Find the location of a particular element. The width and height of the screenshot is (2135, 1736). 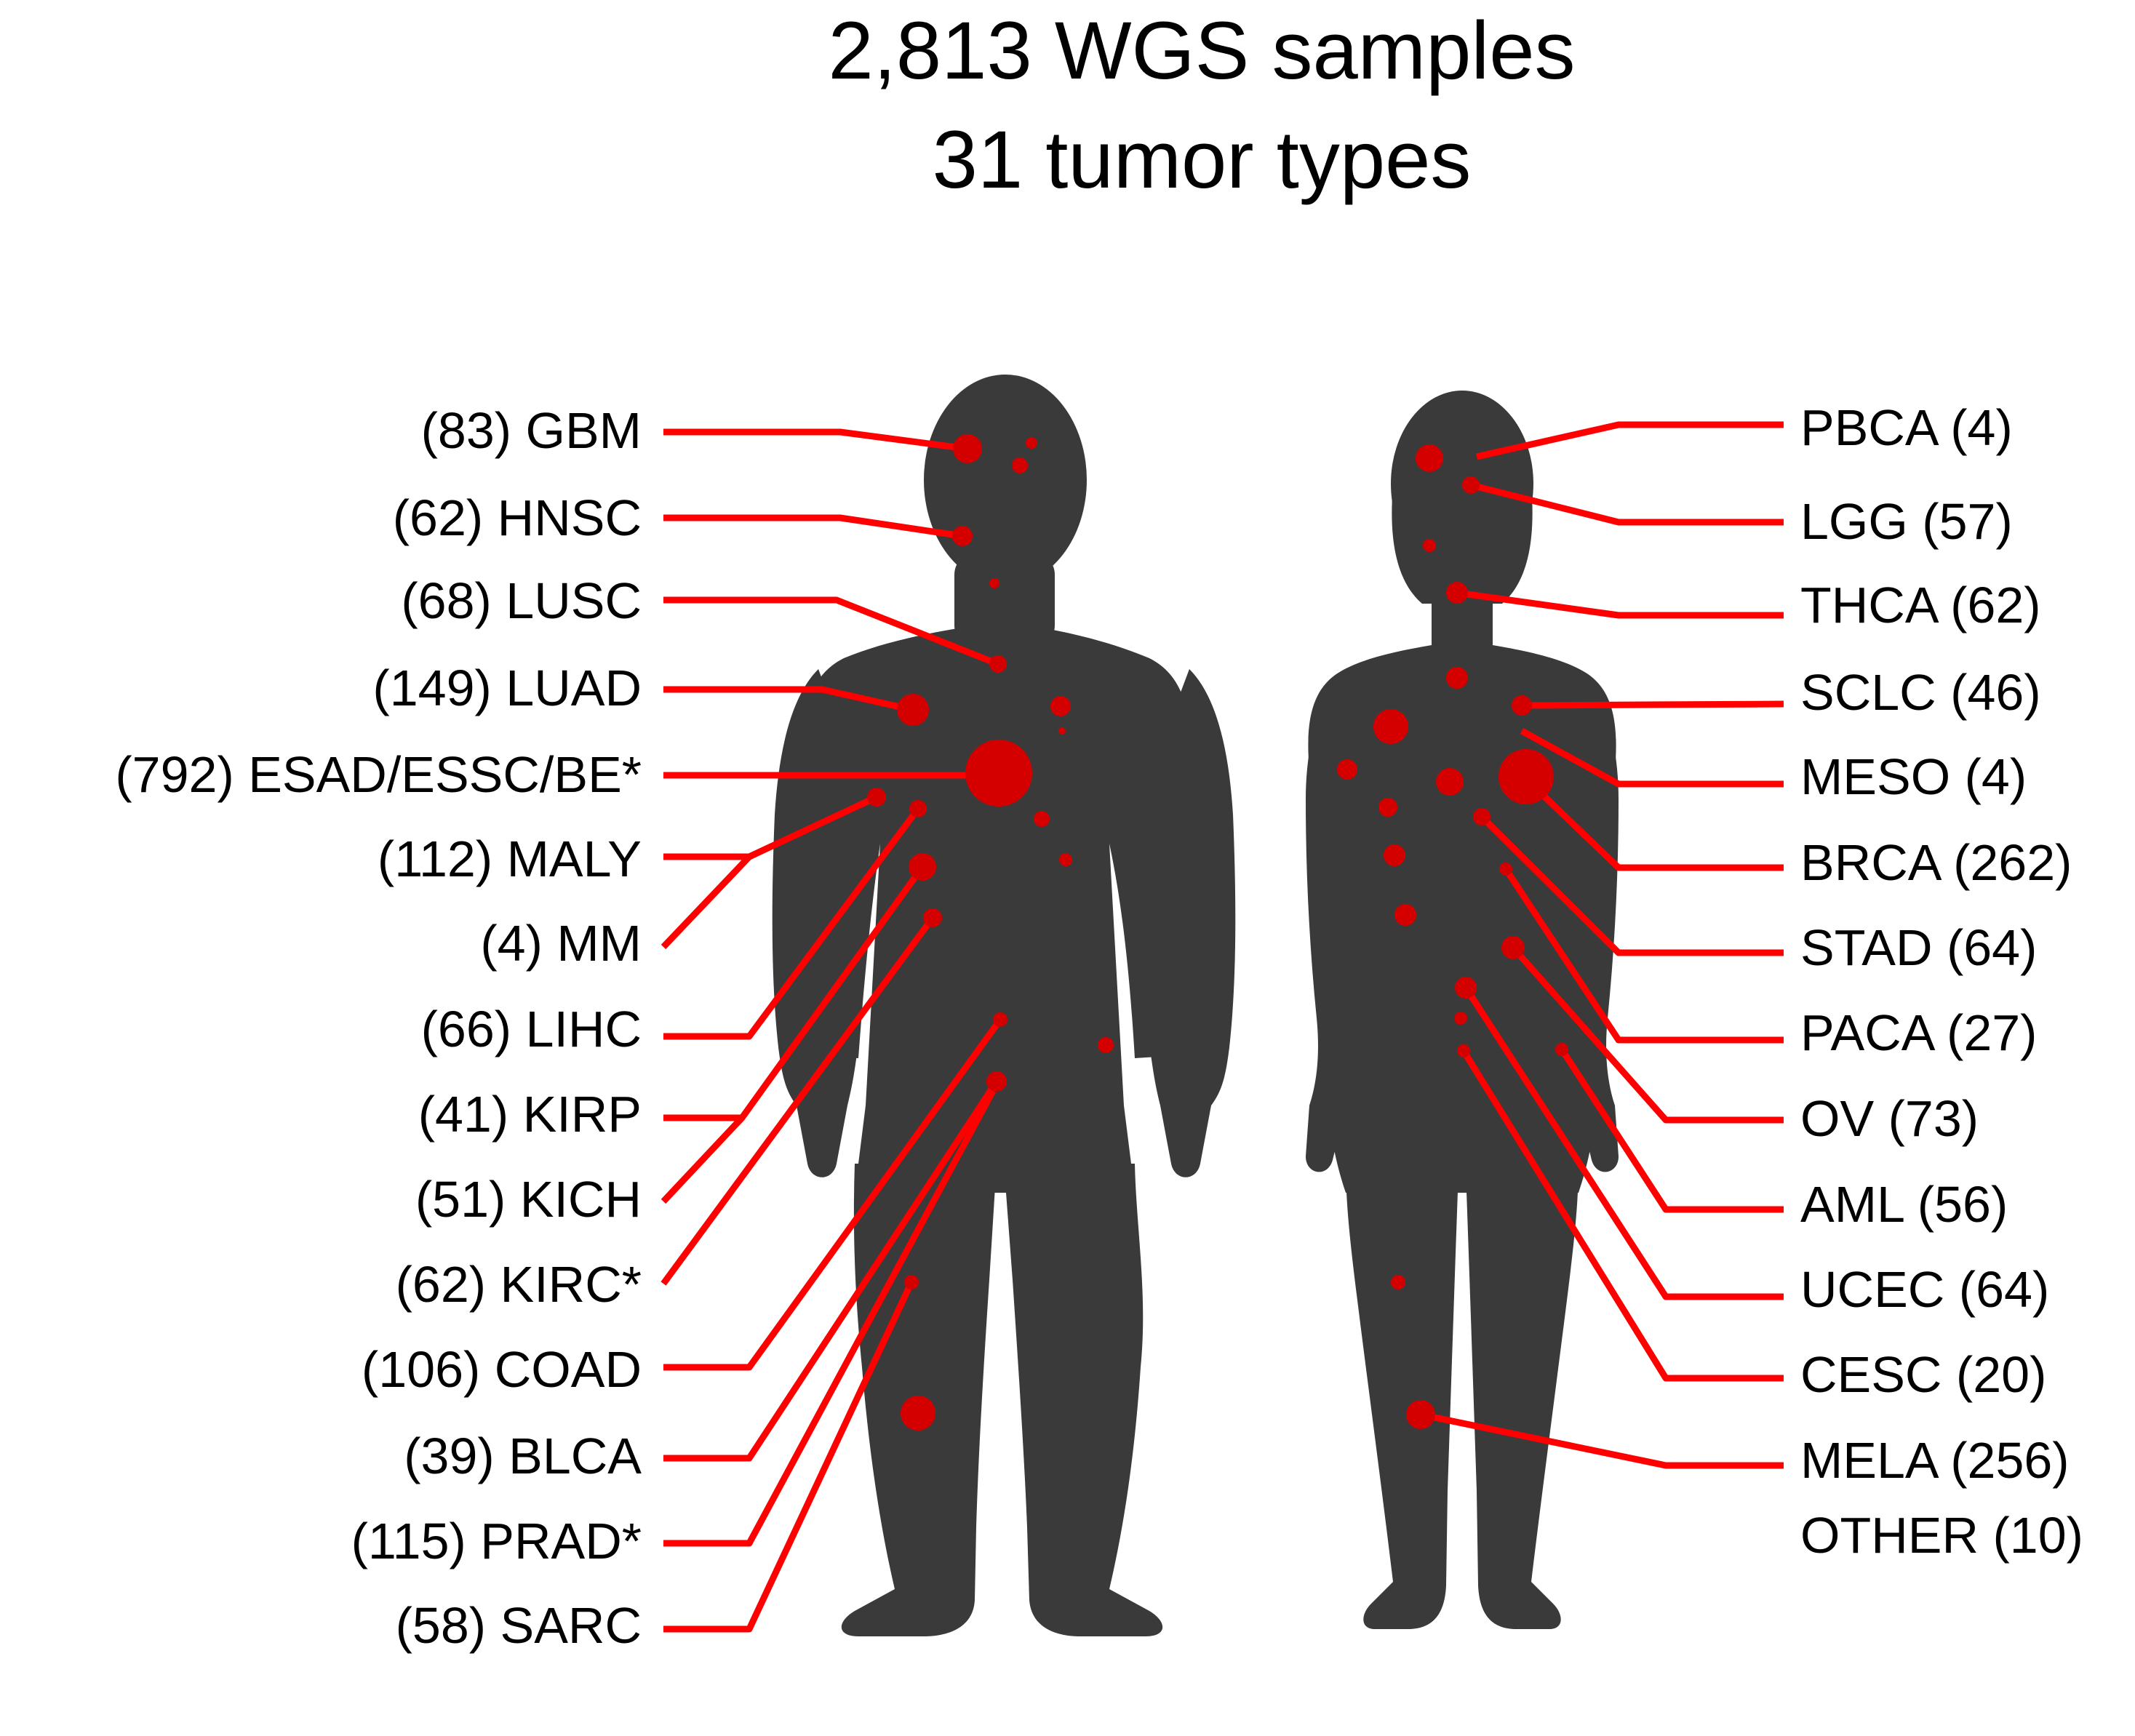

label-gbm: (83) GBM is located at coordinates (531, 430).